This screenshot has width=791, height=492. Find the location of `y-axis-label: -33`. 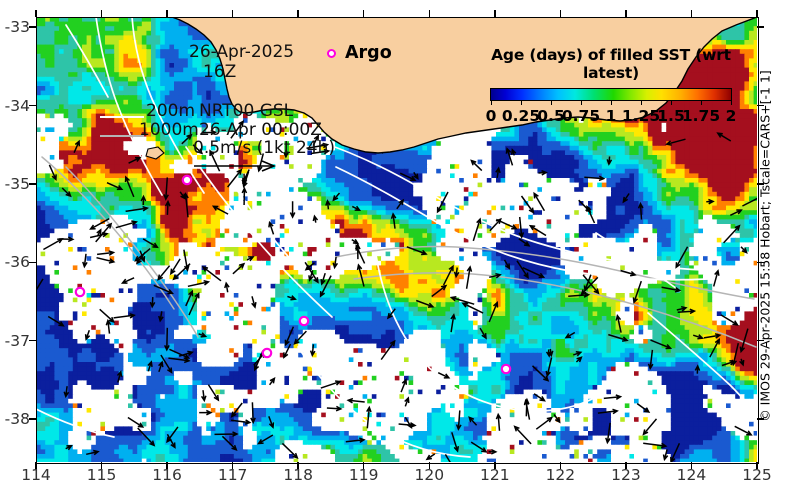

y-axis-label: -33 is located at coordinates (17, 27).